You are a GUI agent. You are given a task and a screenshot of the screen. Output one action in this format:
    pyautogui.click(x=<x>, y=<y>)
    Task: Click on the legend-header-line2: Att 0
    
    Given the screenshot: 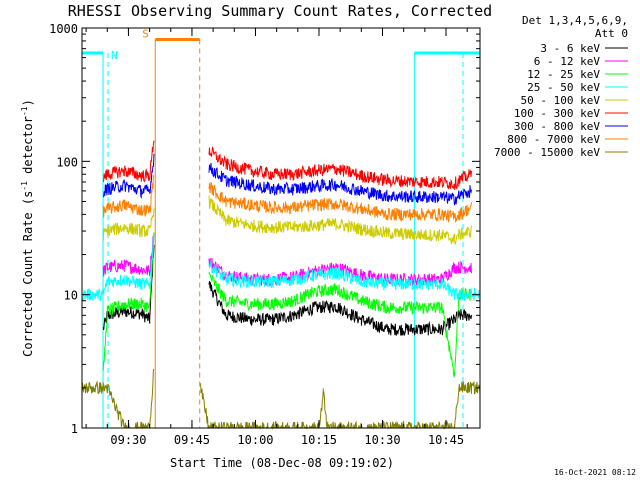 What is the action you would take?
    pyautogui.click(x=611, y=33)
    